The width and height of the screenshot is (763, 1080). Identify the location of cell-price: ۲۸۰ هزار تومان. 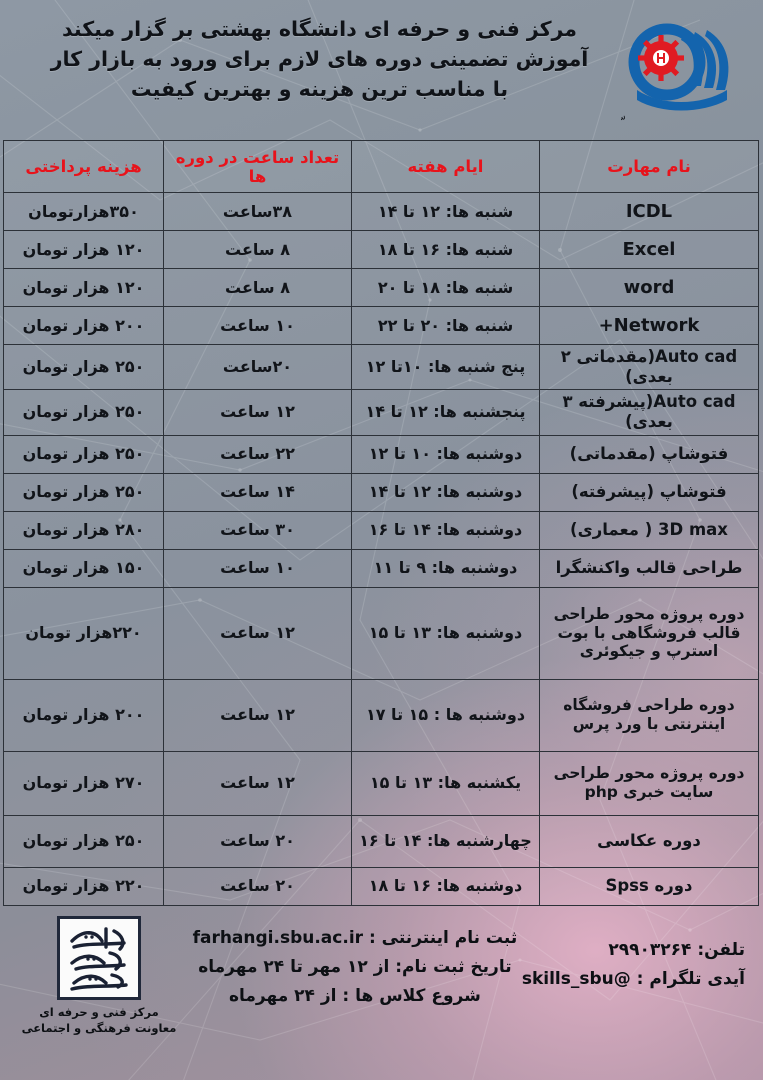
(83, 530).